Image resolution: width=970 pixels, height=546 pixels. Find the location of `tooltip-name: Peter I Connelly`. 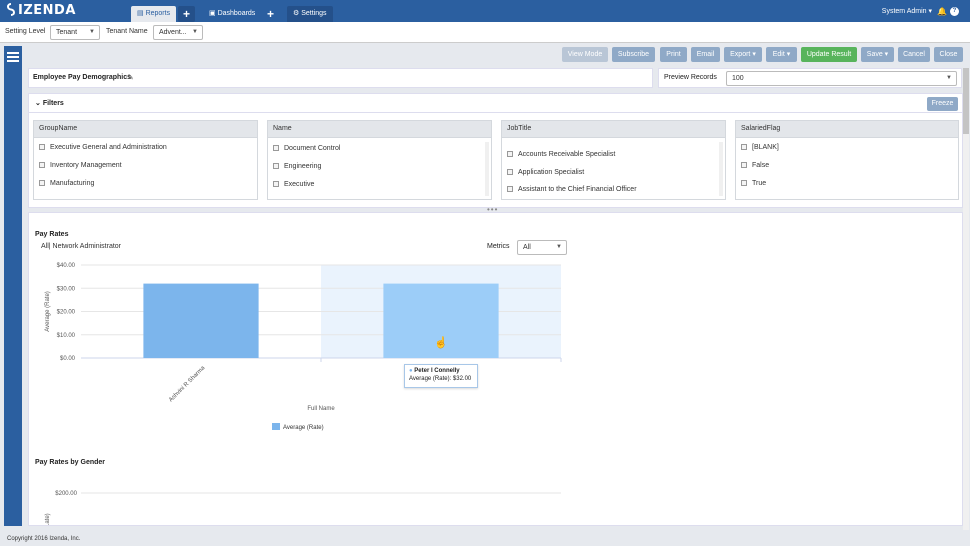

tooltip-name: Peter I Connelly is located at coordinates (437, 371).